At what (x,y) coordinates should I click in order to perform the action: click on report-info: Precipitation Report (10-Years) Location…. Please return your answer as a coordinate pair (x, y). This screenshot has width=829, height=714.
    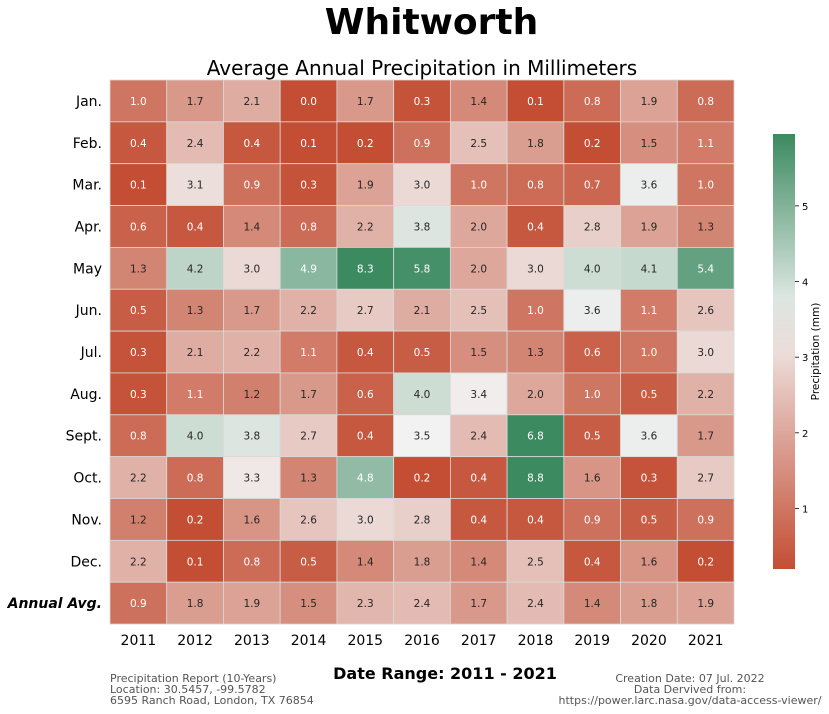
    Looking at the image, I should click on (212, 689).